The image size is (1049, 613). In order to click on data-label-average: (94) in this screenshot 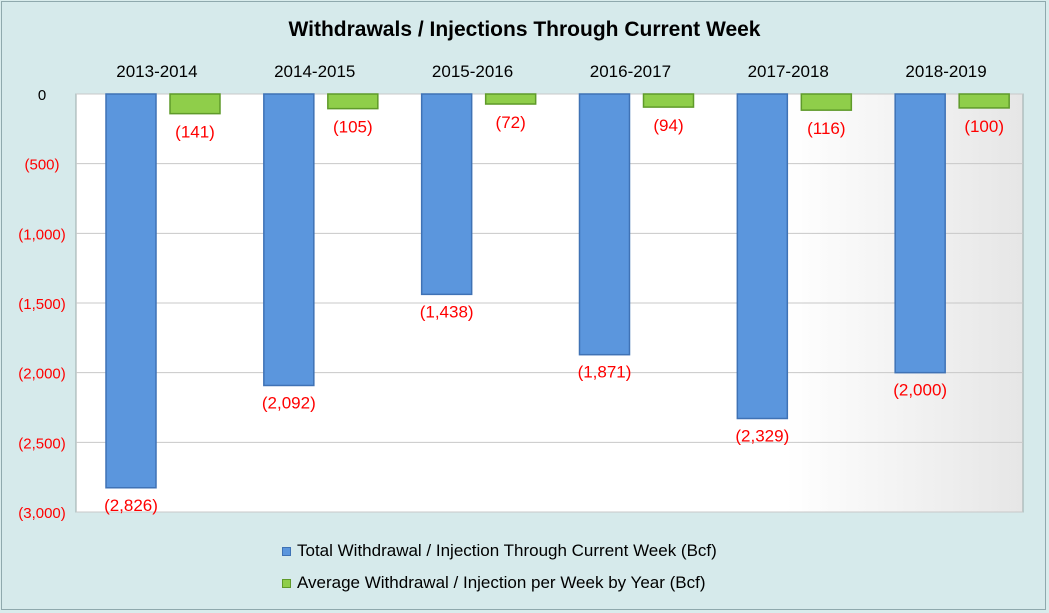, I will do `click(668, 125)`.